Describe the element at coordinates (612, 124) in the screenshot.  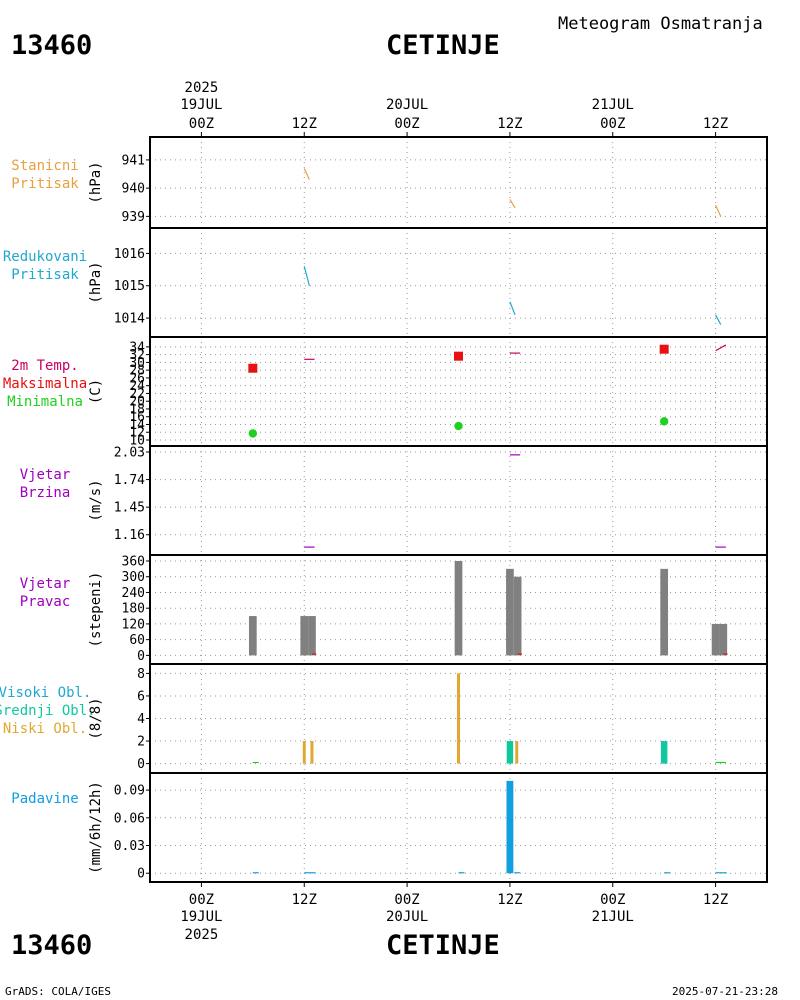
I see `top-time-label-4: 00Z` at that location.